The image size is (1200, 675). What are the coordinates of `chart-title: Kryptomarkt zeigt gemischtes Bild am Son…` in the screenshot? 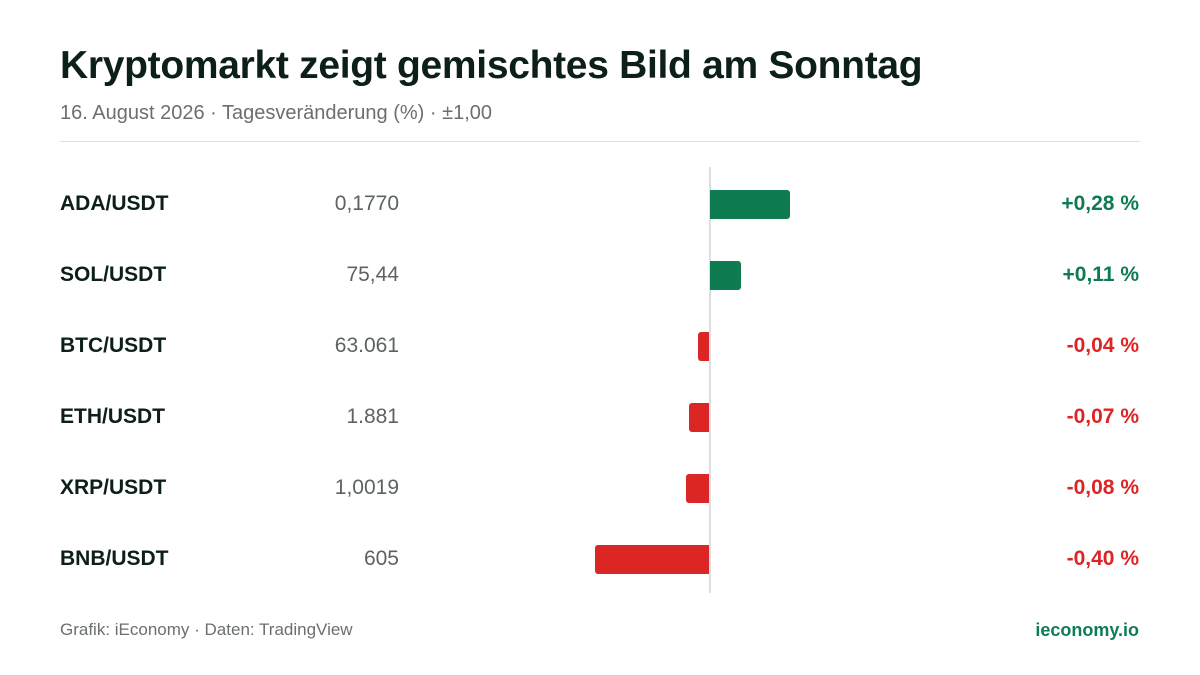 It's located at (491, 65).